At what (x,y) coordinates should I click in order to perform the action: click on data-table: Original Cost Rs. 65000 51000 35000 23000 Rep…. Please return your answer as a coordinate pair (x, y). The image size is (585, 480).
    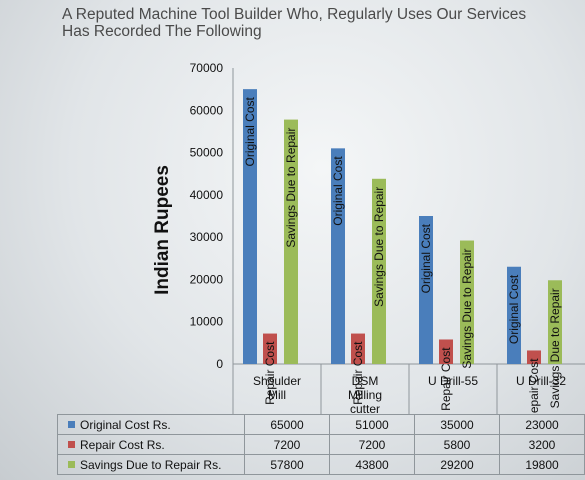
    Looking at the image, I should click on (321, 444).